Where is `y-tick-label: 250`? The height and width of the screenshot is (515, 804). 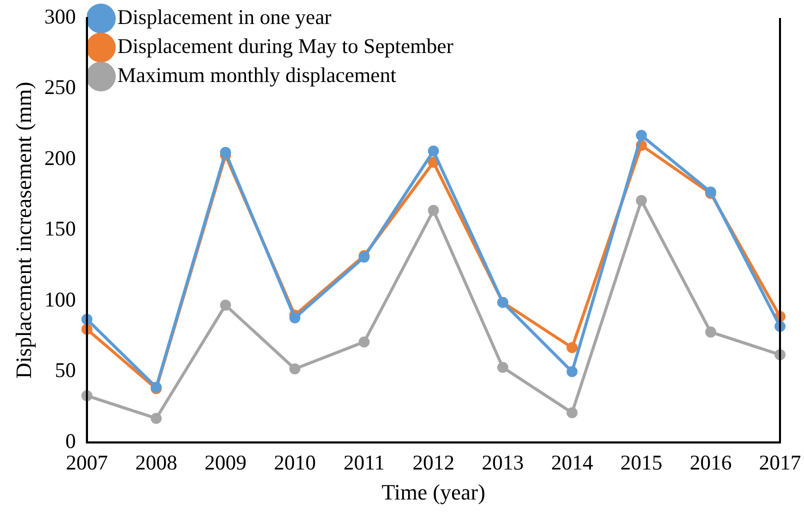
y-tick-label: 250 is located at coordinates (60, 87).